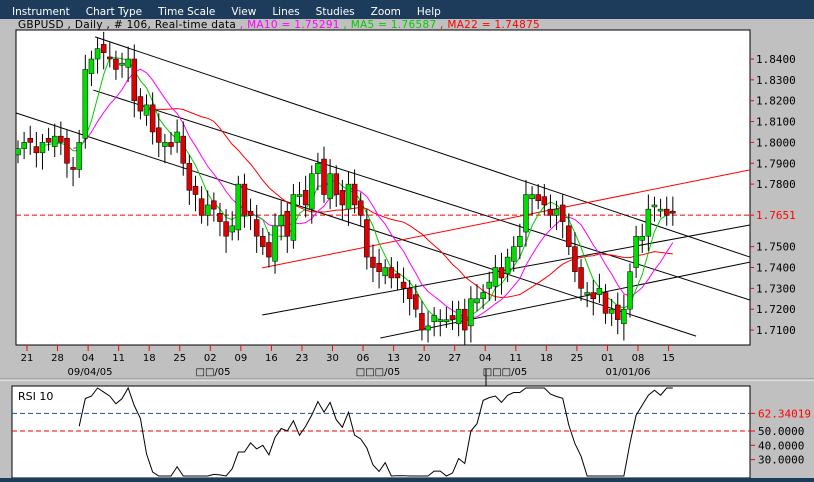 The width and height of the screenshot is (814, 482). What do you see at coordinates (114, 12) in the screenshot?
I see `menu-chart-type: Chart Type` at bounding box center [114, 12].